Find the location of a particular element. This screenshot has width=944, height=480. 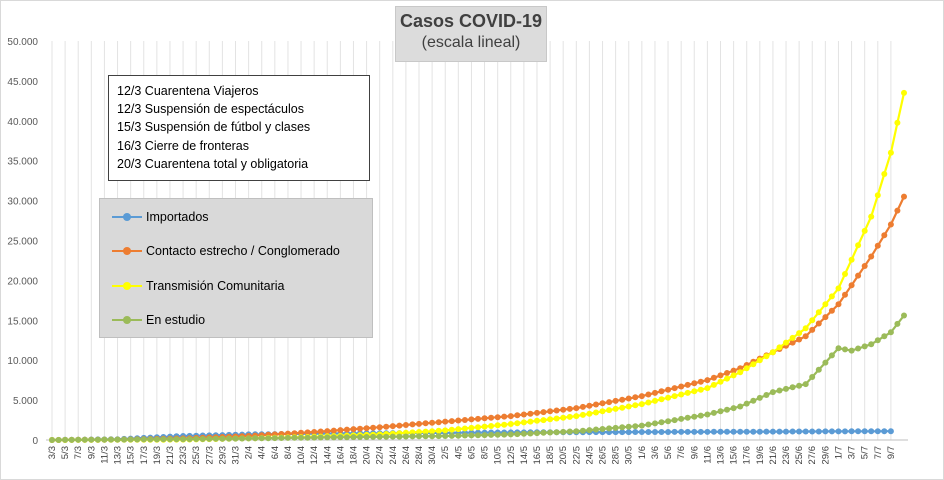

legend-item: En estudio is located at coordinates (158, 320).